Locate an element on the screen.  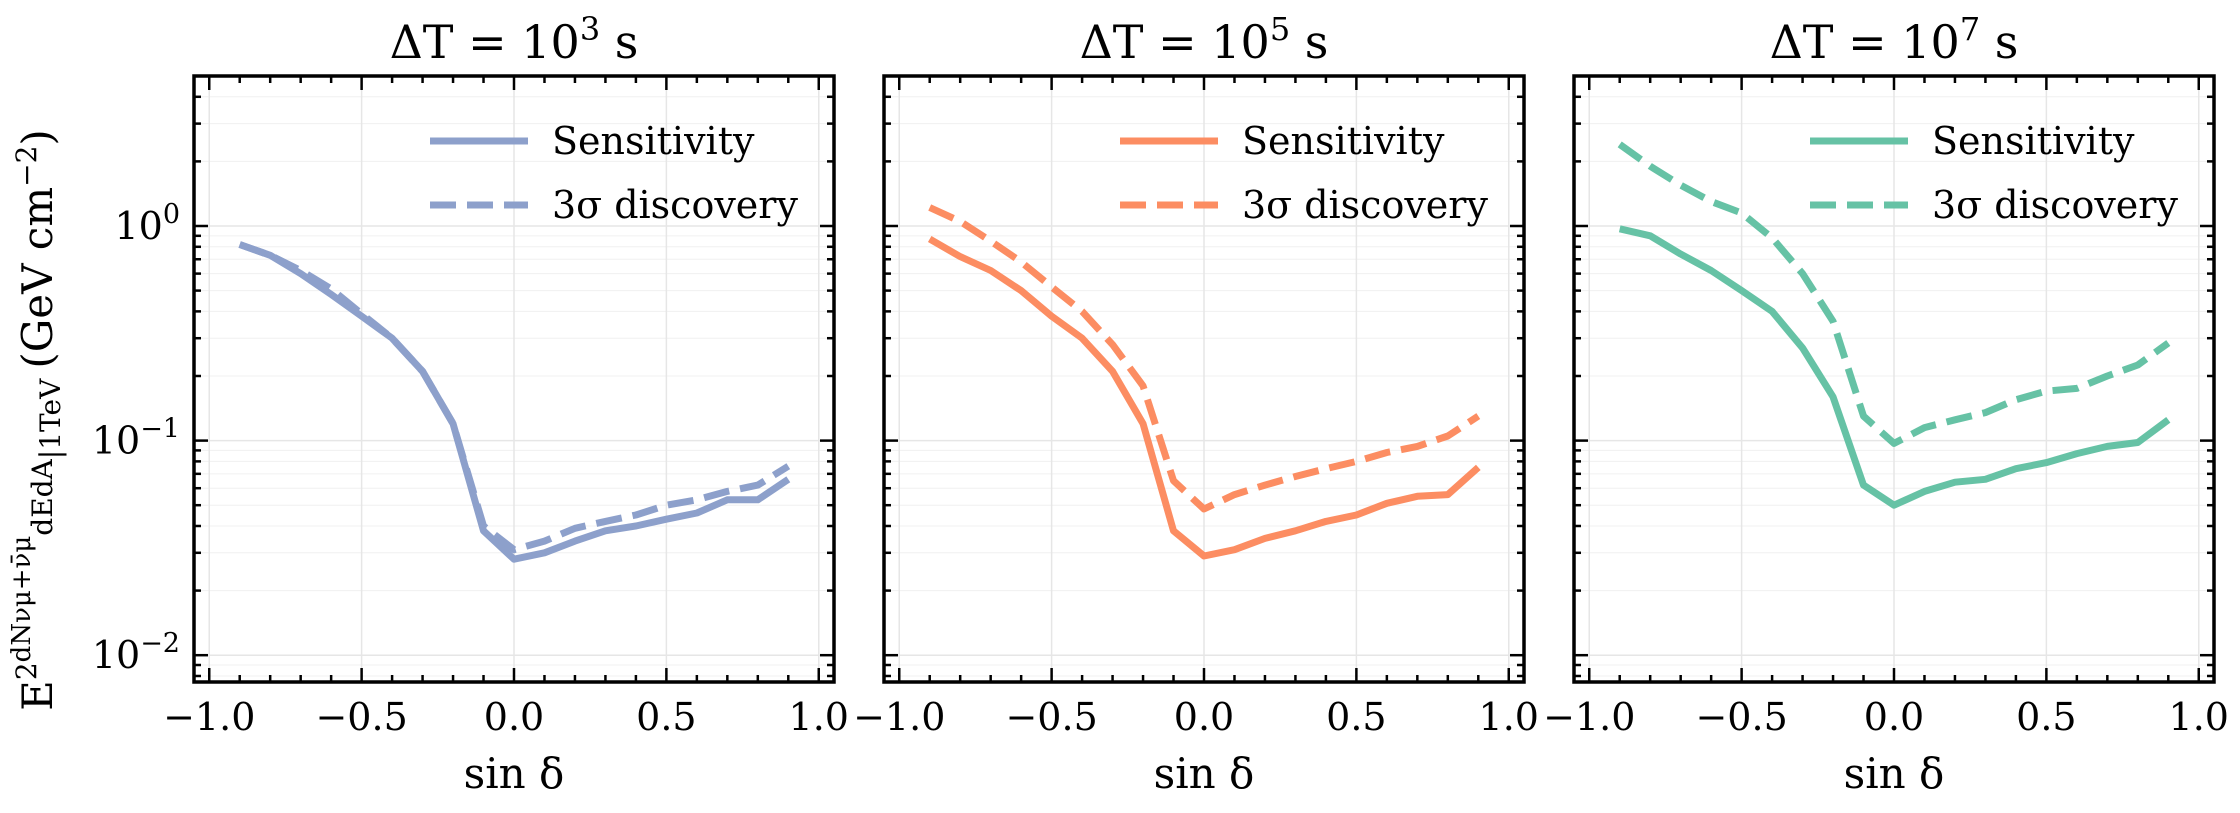
ylabel-frac-num: dNνμ+ν̄μ is located at coordinates (22, 599).